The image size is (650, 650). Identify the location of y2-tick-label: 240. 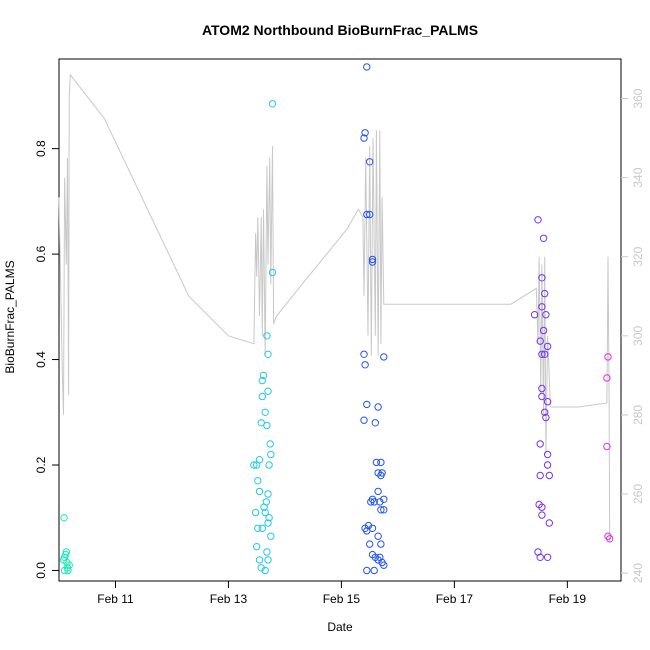
(638, 573).